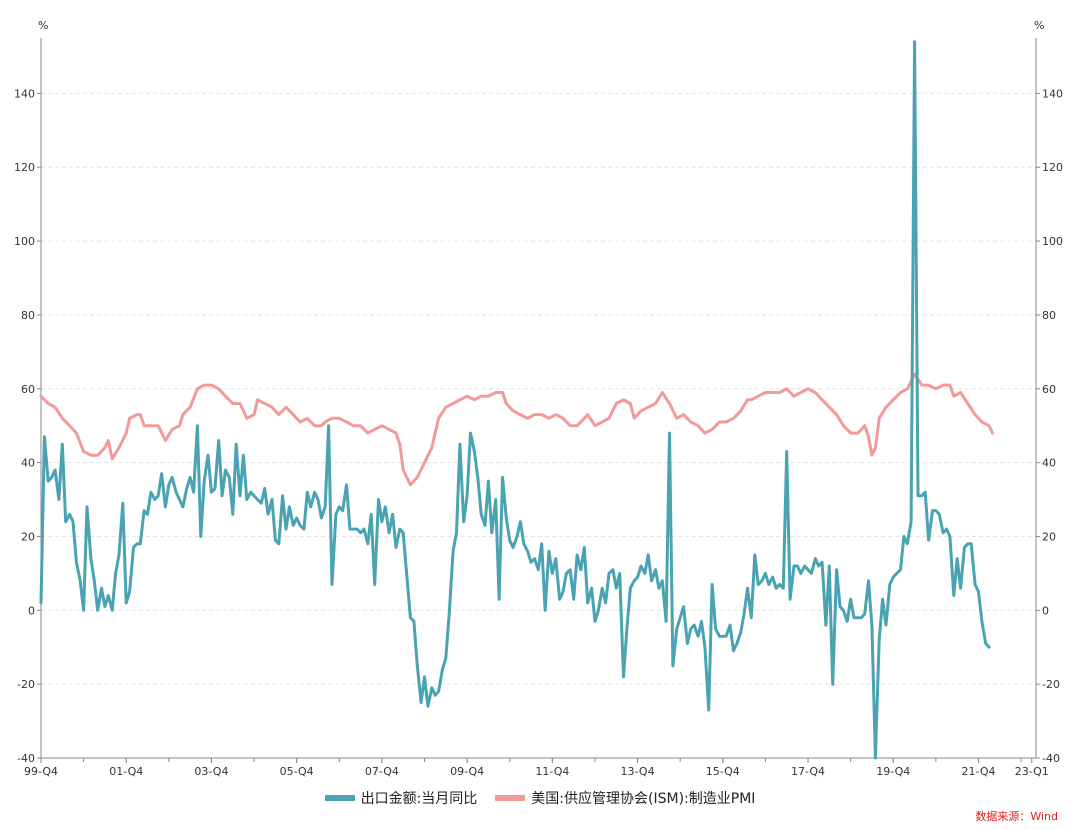 This screenshot has width=1080, height=830. Describe the element at coordinates (808, 771) in the screenshot. I see `x-tick-label: 17-Q4` at that location.